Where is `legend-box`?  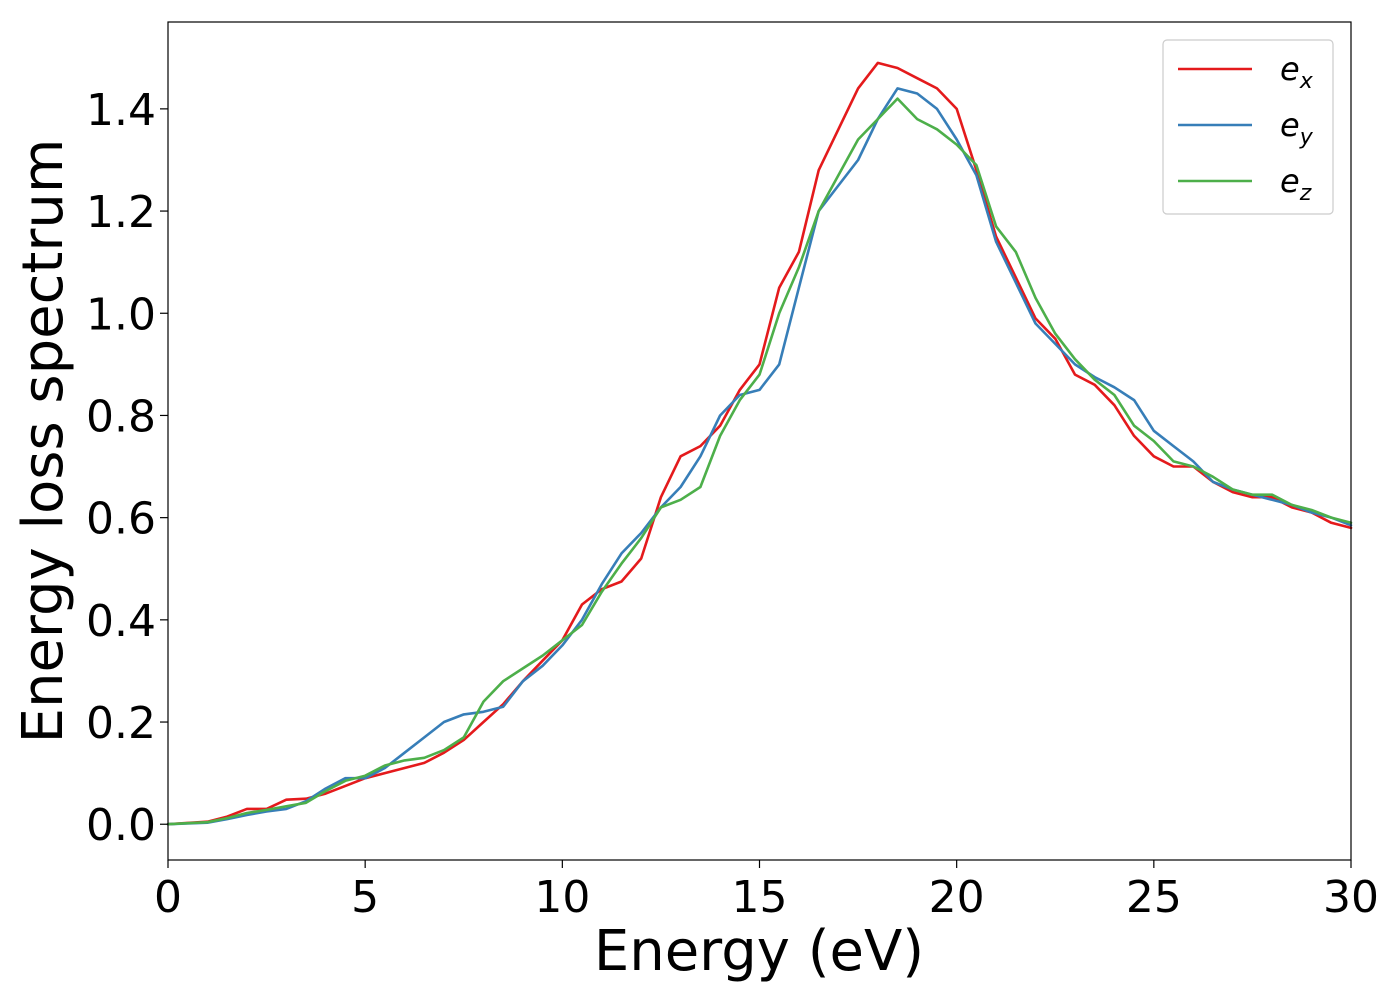
legend-box is located at coordinates (1248, 127).